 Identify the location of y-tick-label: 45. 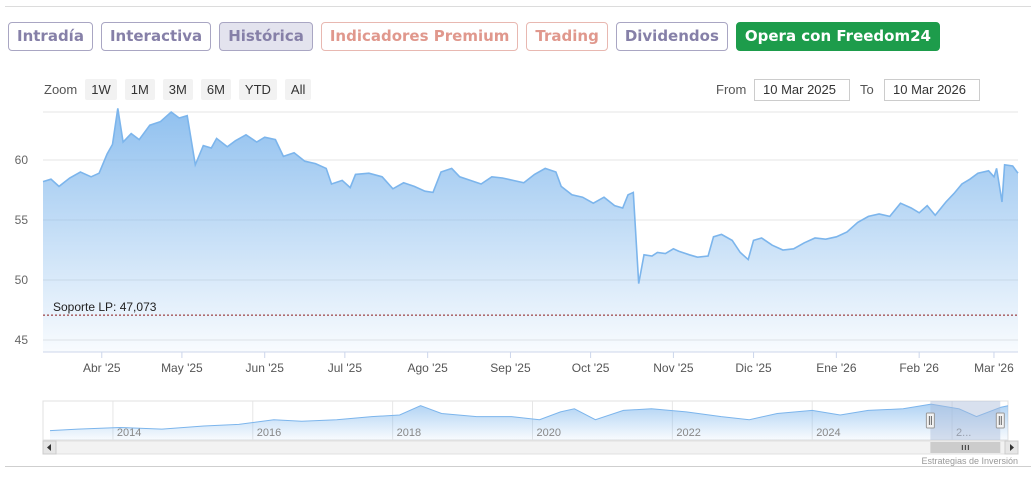
(22, 340).